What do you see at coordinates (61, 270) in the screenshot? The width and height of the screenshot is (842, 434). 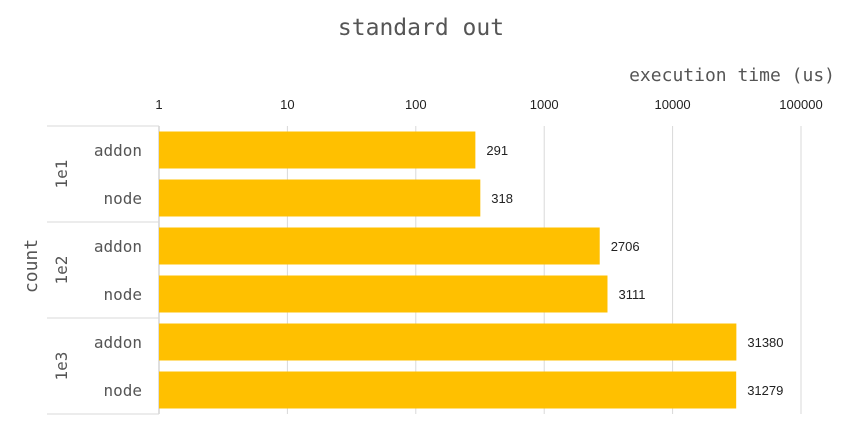 I see `group-label: 1e2` at bounding box center [61, 270].